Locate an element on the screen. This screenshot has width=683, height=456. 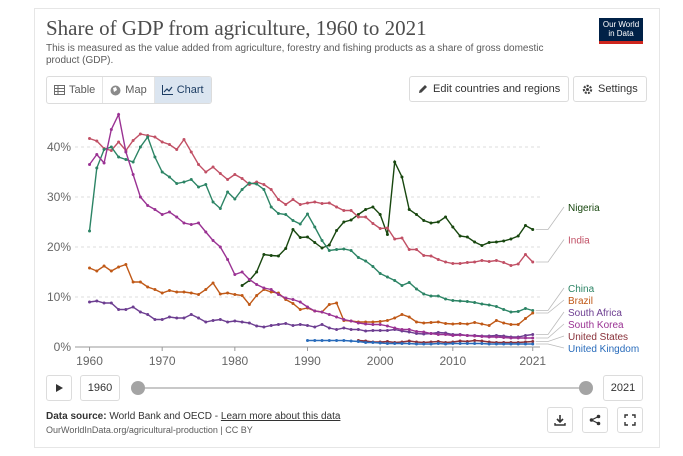
share-button is located at coordinates (595, 420).